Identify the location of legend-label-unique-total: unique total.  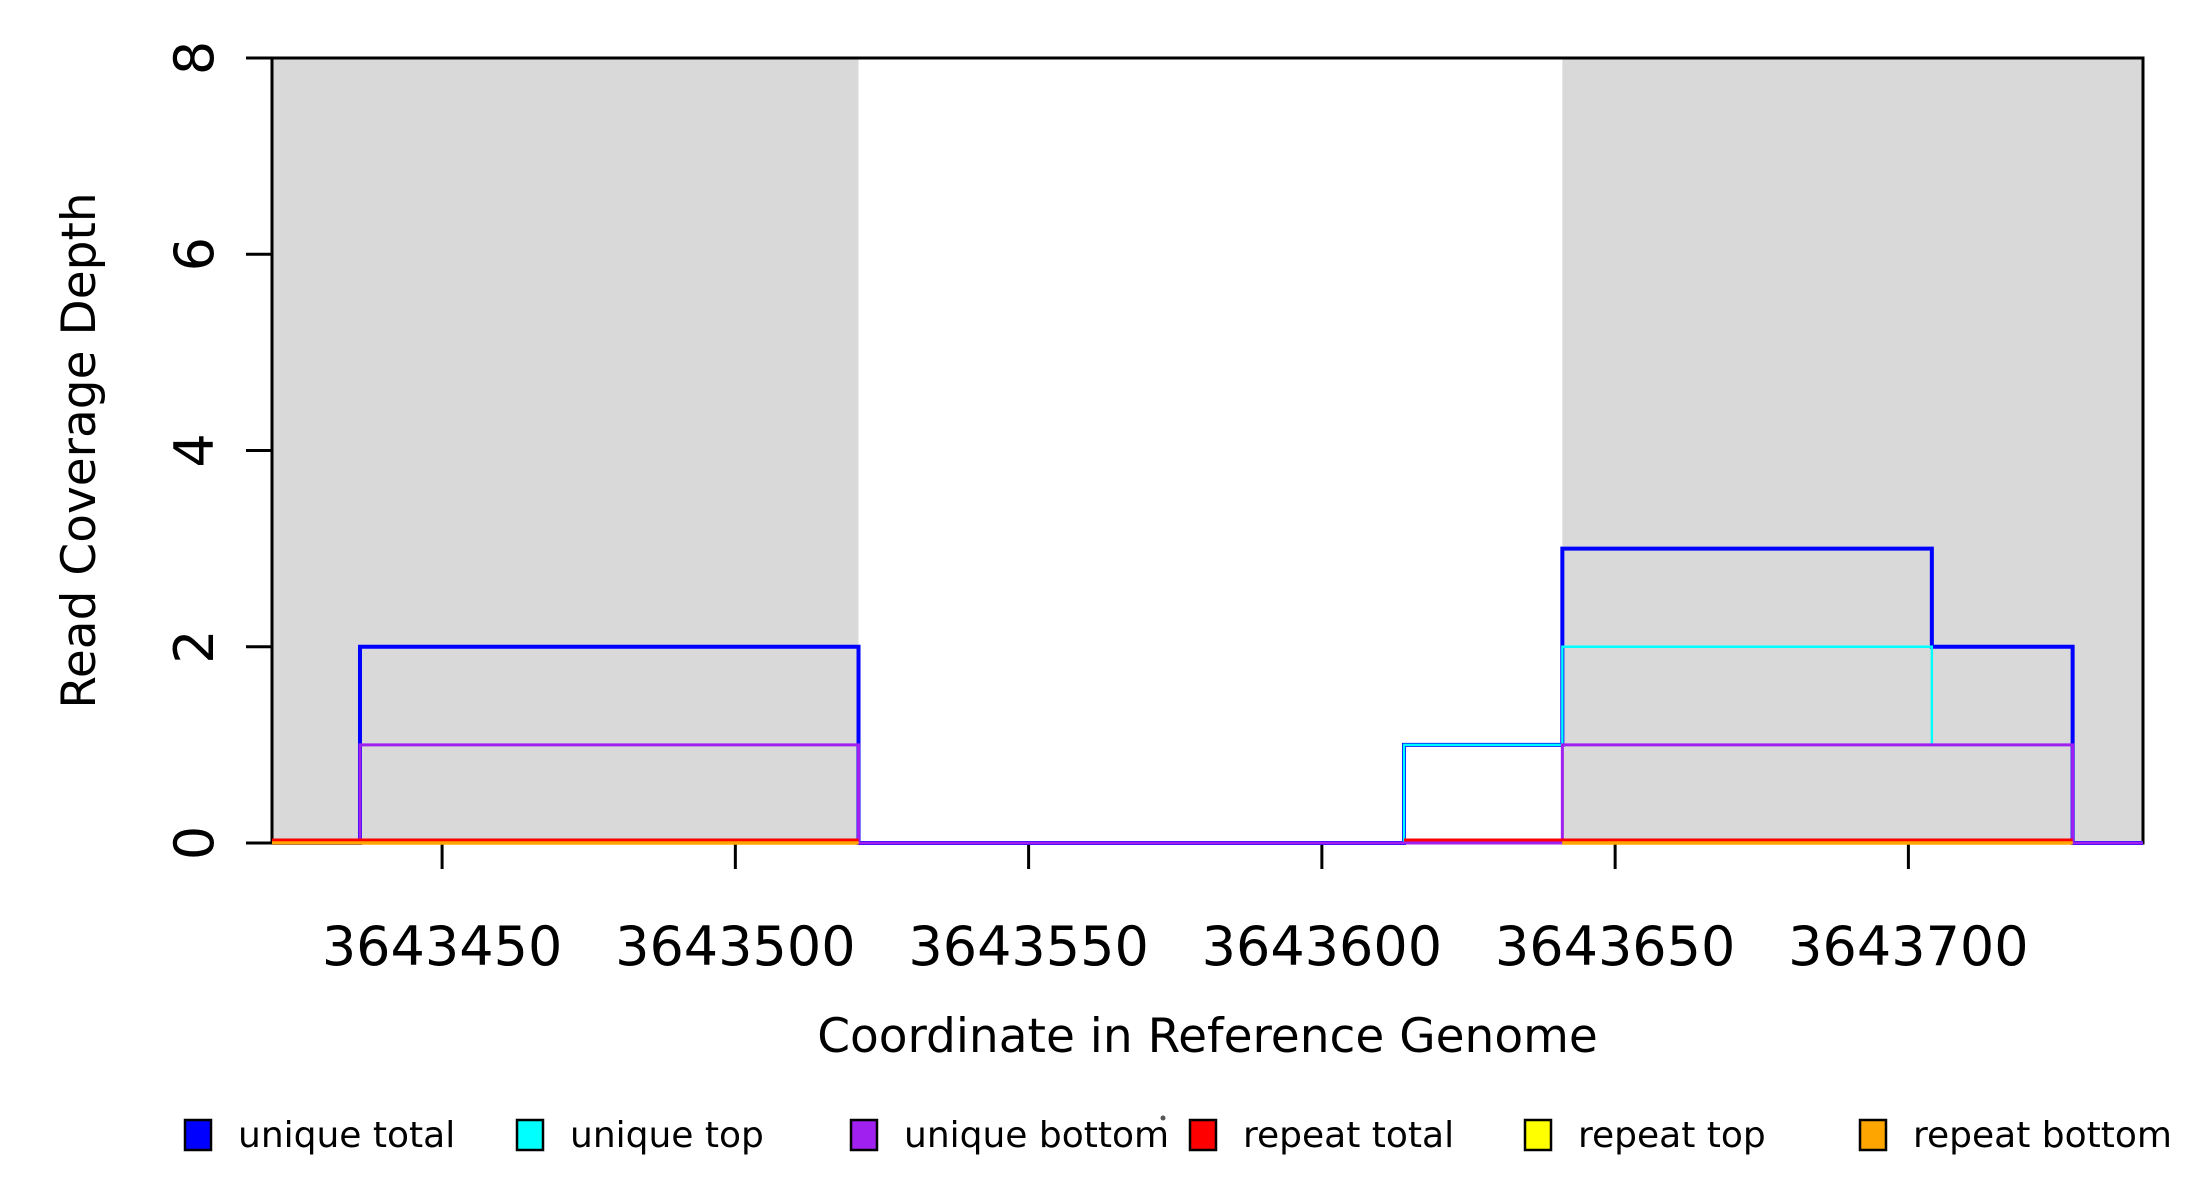
(346, 1135).